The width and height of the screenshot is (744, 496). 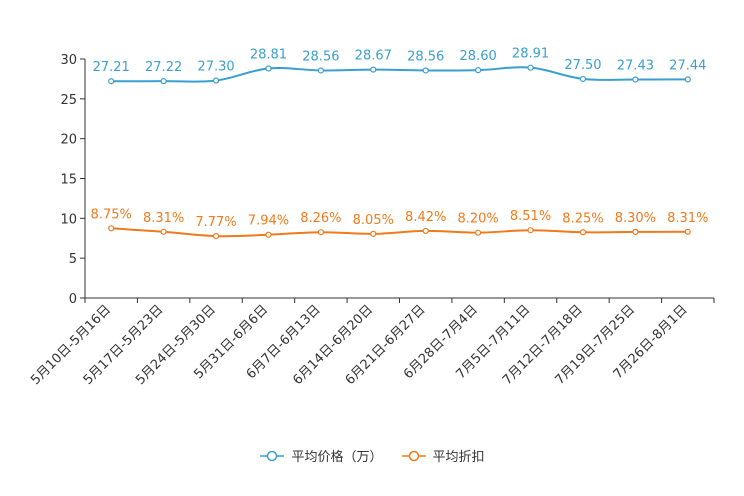 What do you see at coordinates (272, 455) in the screenshot?
I see `legend-marker-price-icon` at bounding box center [272, 455].